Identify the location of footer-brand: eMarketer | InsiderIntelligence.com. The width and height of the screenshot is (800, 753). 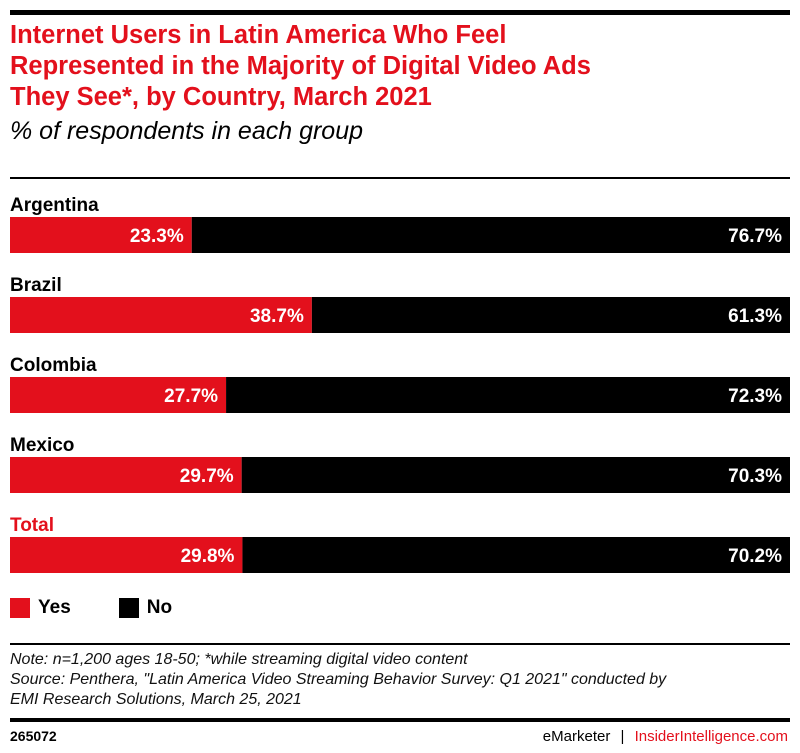
(665, 736).